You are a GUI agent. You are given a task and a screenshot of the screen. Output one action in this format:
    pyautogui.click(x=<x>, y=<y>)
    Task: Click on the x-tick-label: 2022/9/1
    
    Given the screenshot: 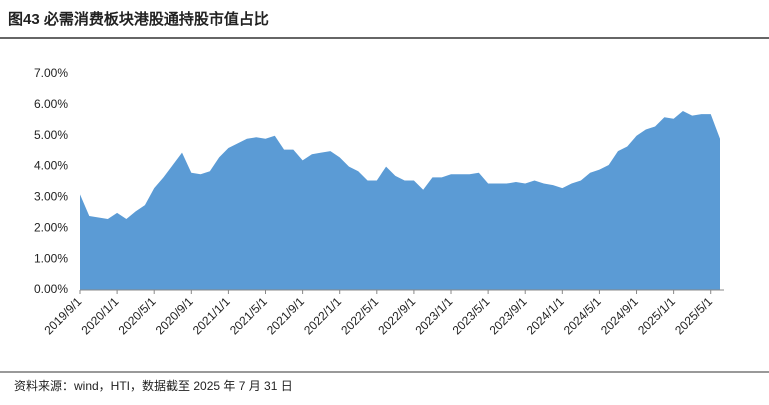 What is the action you would take?
    pyautogui.click(x=396, y=315)
    